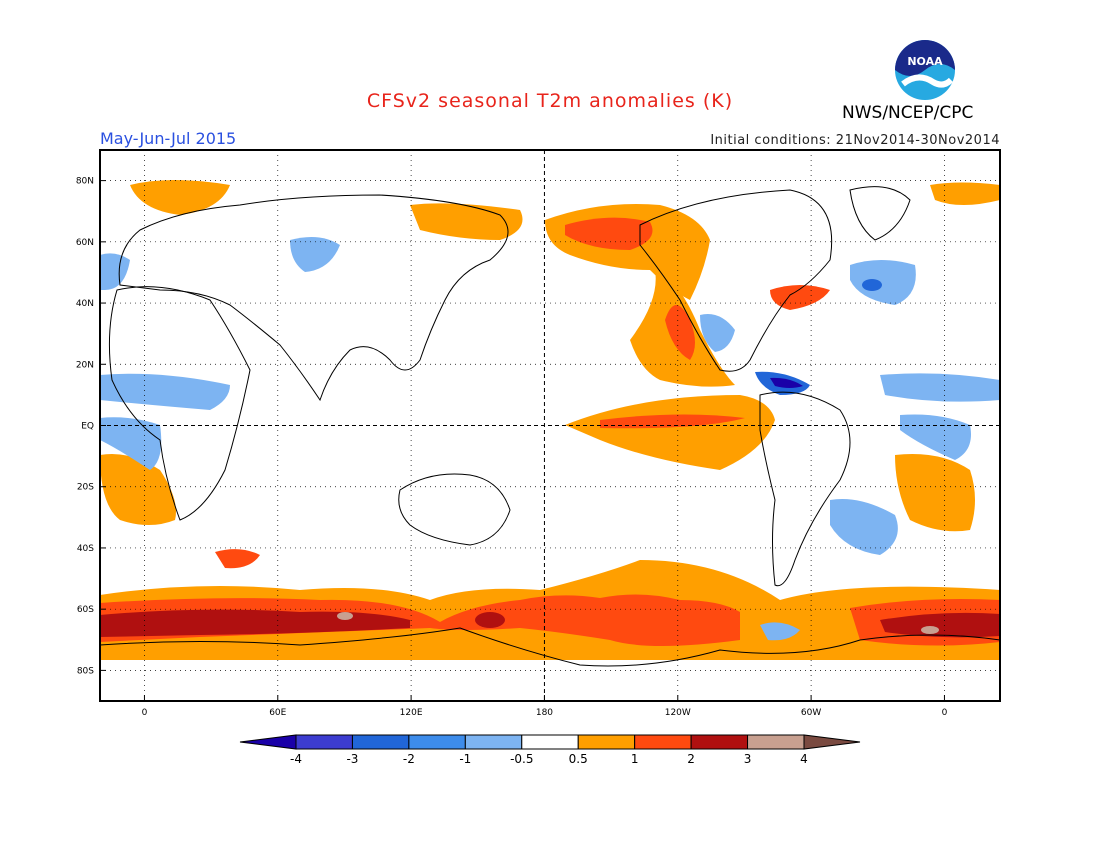  What do you see at coordinates (454, 509) in the screenshot?
I see `australia-coastline` at bounding box center [454, 509].